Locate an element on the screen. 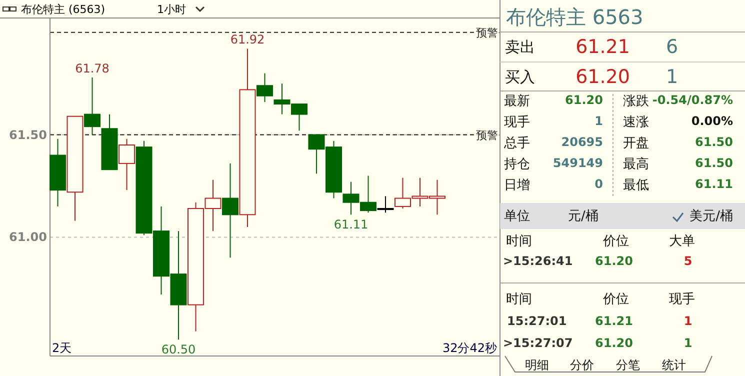  text: 日增 is located at coordinates (517, 185).